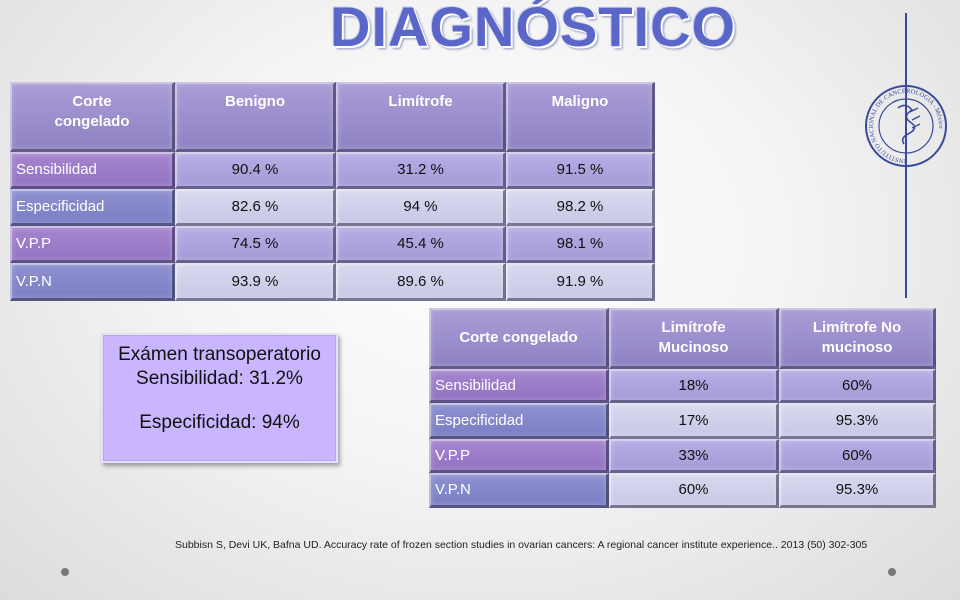 The width and height of the screenshot is (960, 600). I want to click on table-cell: 91.5 %, so click(580, 170).